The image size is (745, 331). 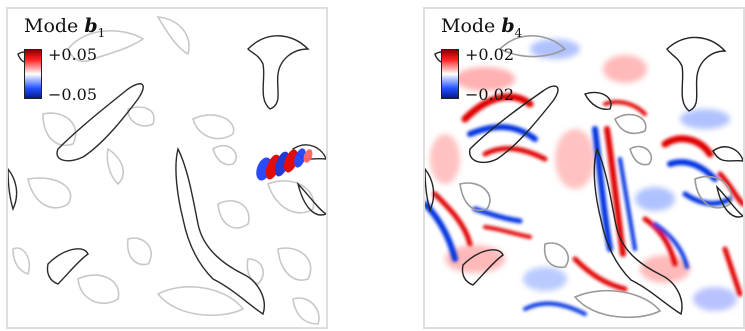 I want to click on mode-b4-colorbar-max: +0.02, so click(x=490, y=54).